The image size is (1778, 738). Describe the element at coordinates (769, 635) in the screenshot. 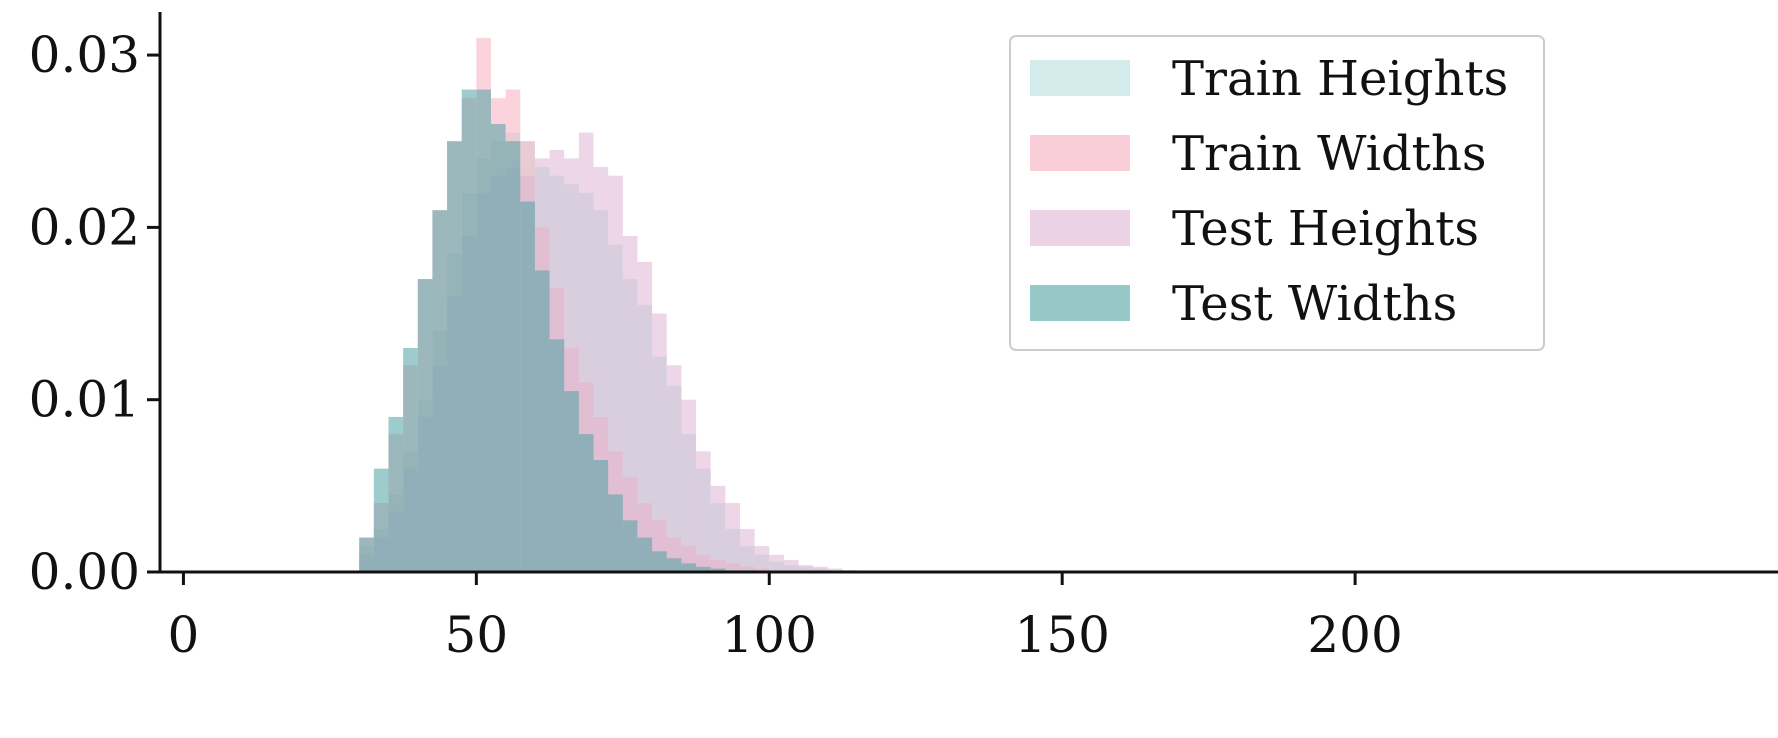

I see `x-tick-label: 100` at that location.